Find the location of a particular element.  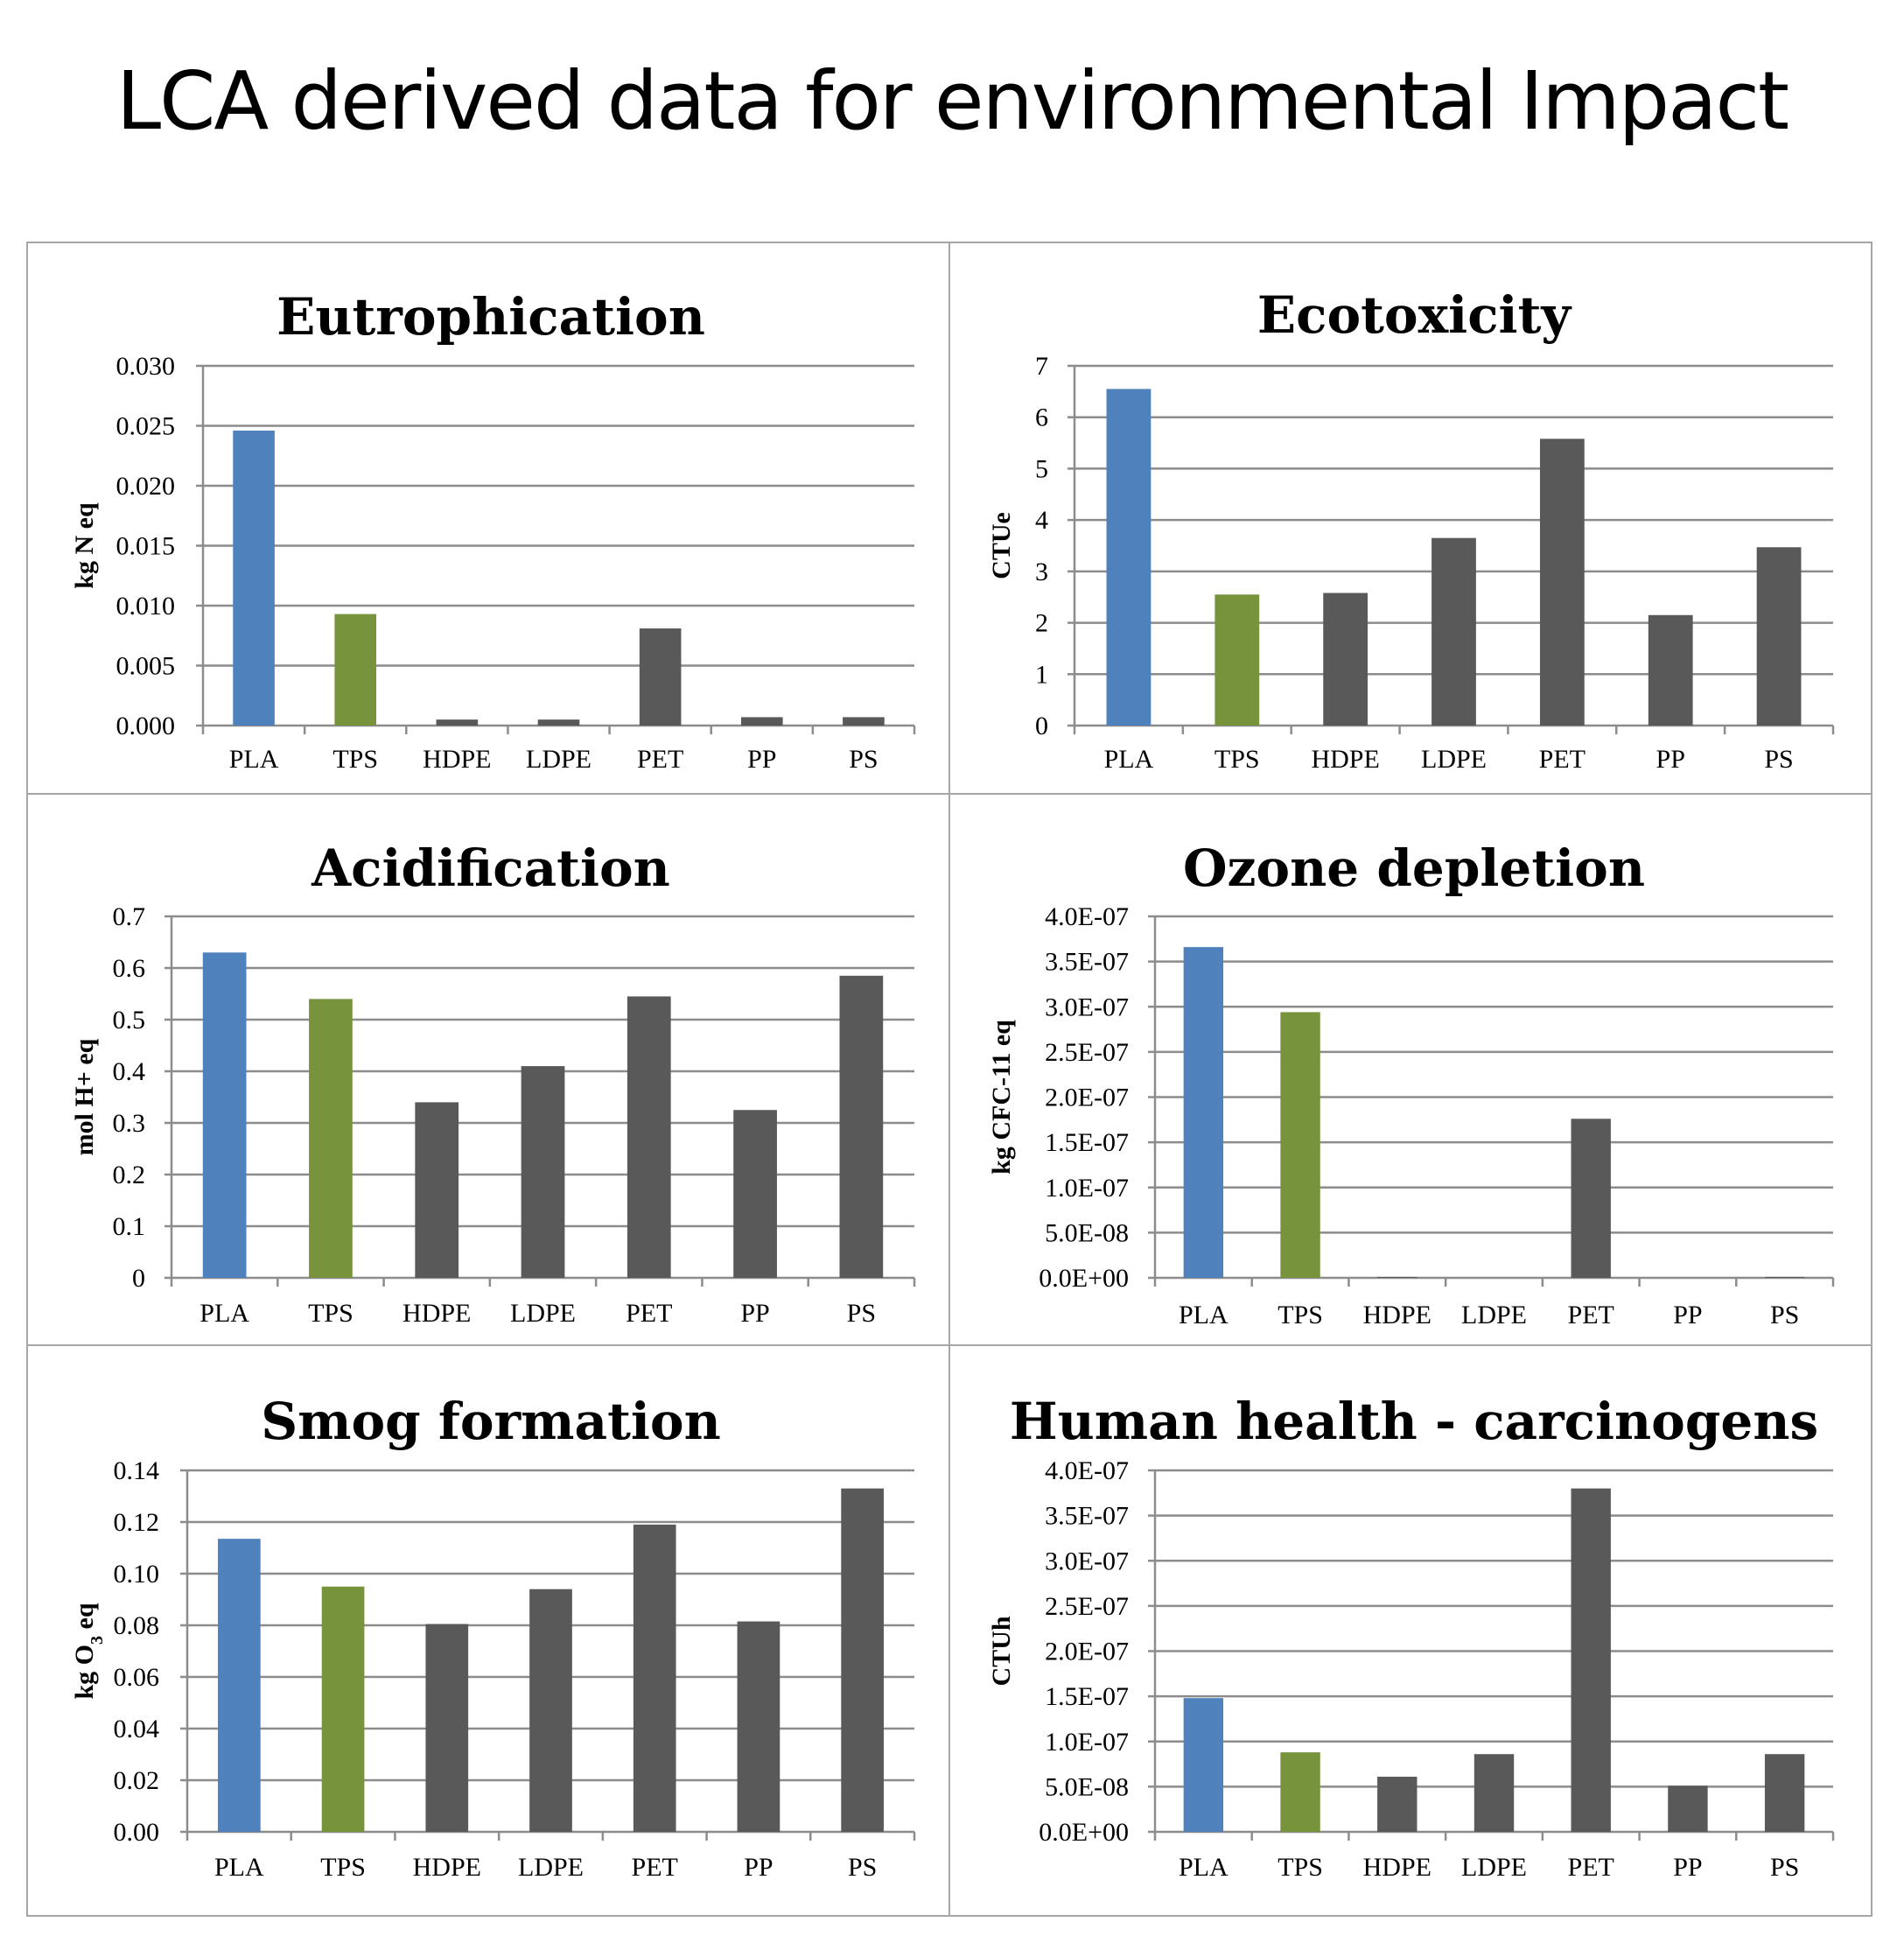

panel-divider-vertical is located at coordinates (949, 1079).